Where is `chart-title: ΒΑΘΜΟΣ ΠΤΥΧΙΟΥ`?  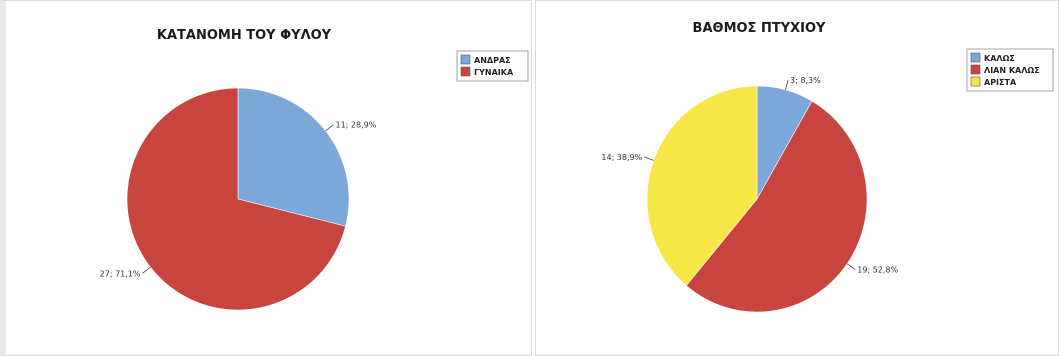 chart-title: ΒΑΘΜΟΣ ΠΤΥΧΙΟΥ is located at coordinates (759, 28).